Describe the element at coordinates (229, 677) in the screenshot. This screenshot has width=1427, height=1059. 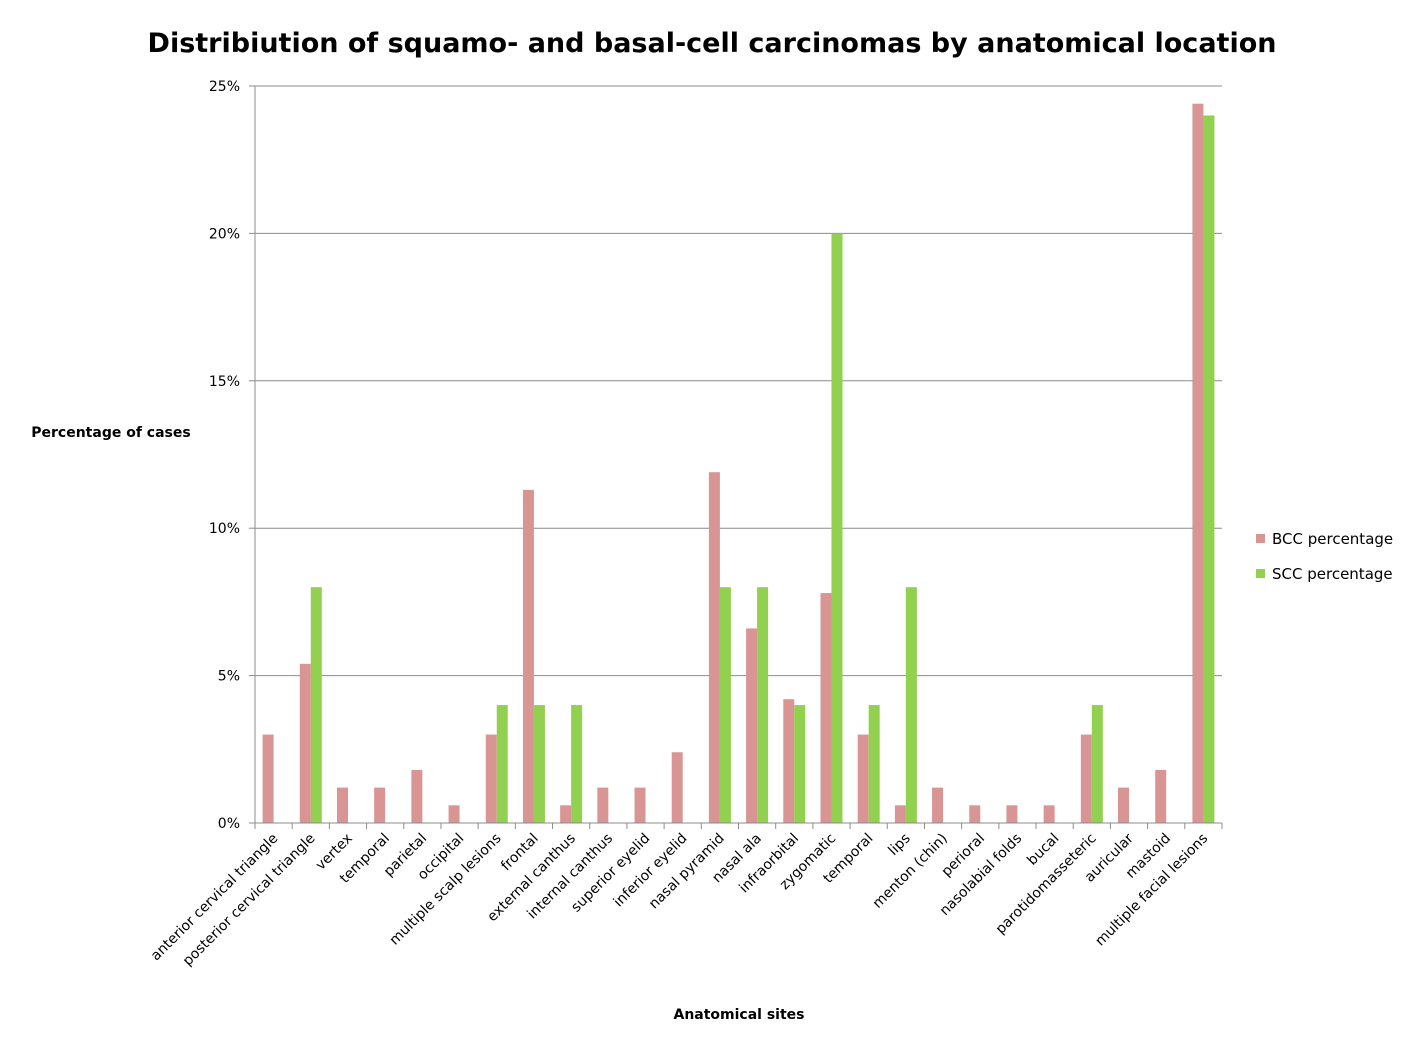
I see `y-tick-label: 5%` at that location.